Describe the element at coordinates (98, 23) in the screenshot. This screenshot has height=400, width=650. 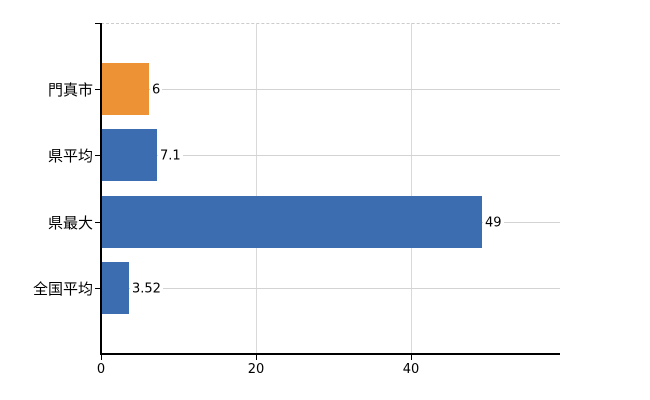
I see `y-axis-top-tick` at that location.